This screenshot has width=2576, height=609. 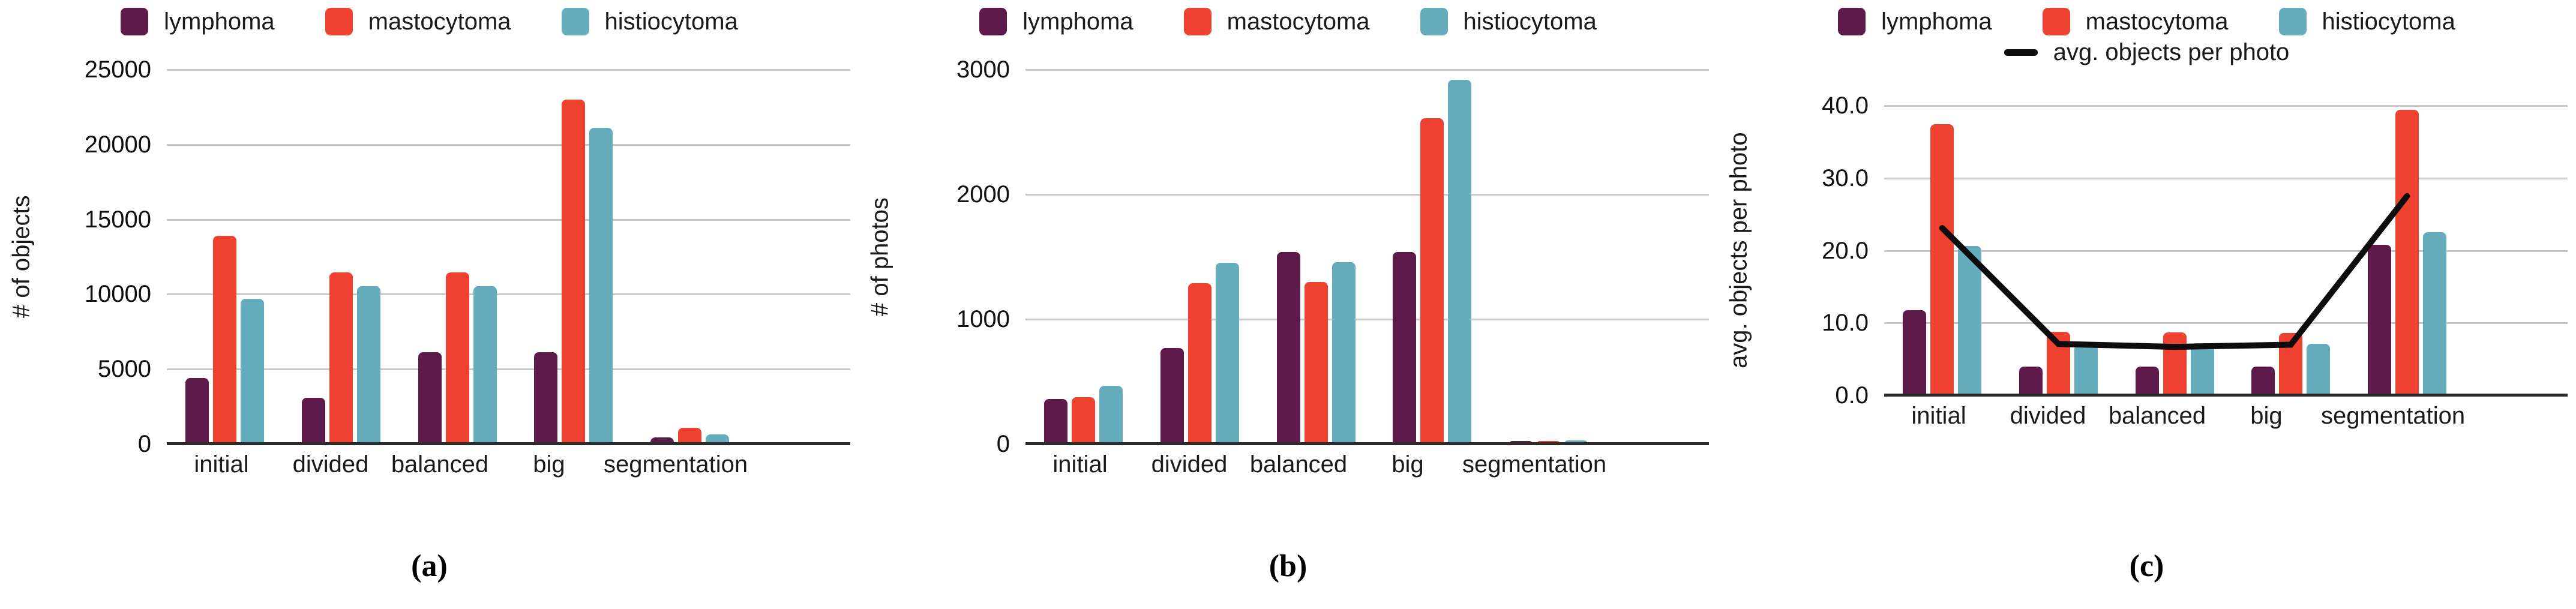 What do you see at coordinates (1576, 442) in the screenshot?
I see `bar-histiocytoma-segmentation` at bounding box center [1576, 442].